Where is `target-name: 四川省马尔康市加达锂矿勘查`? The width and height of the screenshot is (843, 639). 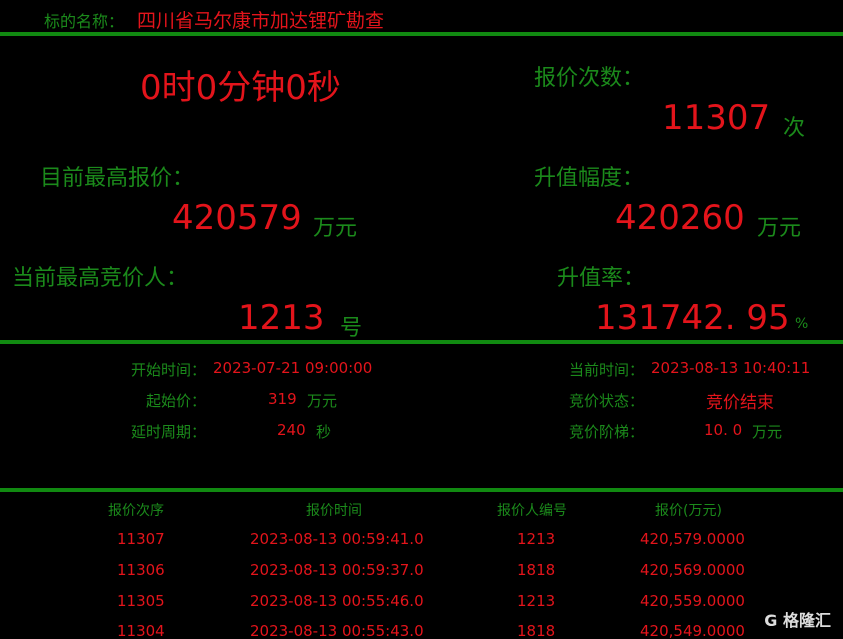 target-name: 四川省马尔康市加达锂矿勘查 is located at coordinates (261, 21).